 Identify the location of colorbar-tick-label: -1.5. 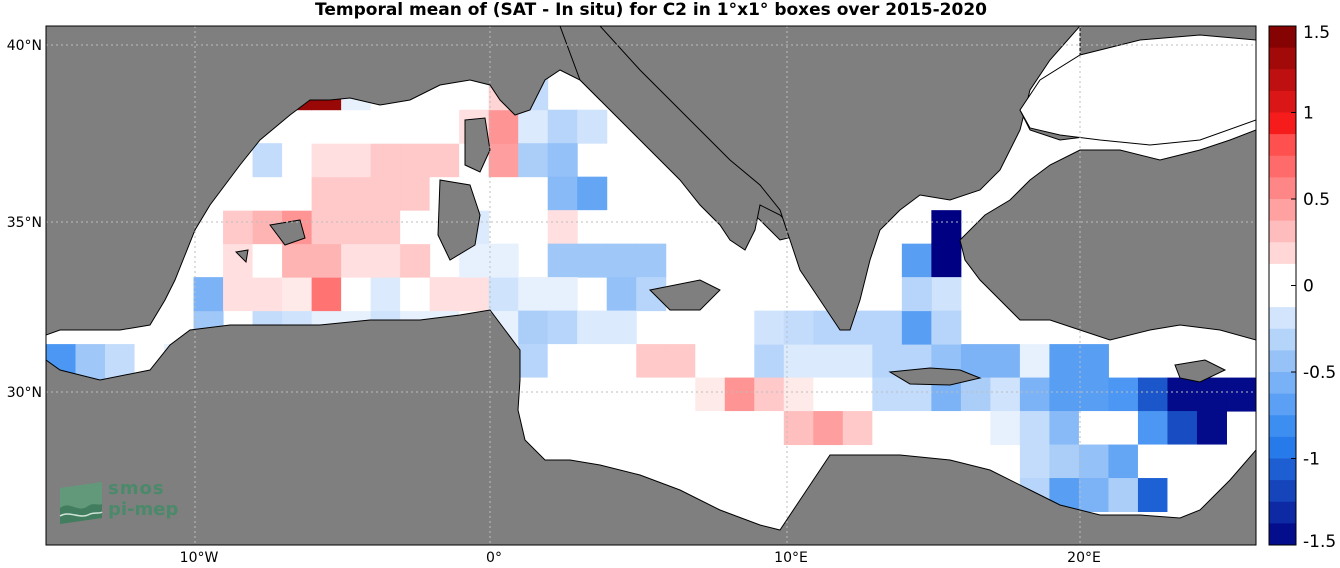
(1319, 542).